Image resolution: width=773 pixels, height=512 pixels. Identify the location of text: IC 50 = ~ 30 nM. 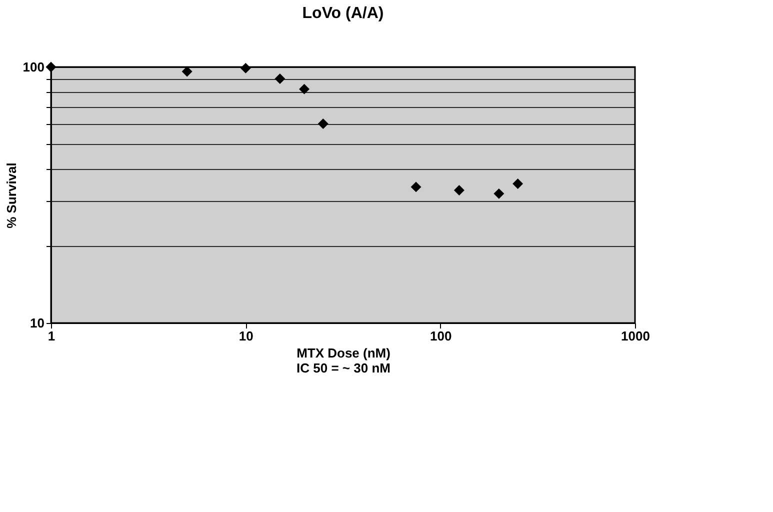
(343, 368).